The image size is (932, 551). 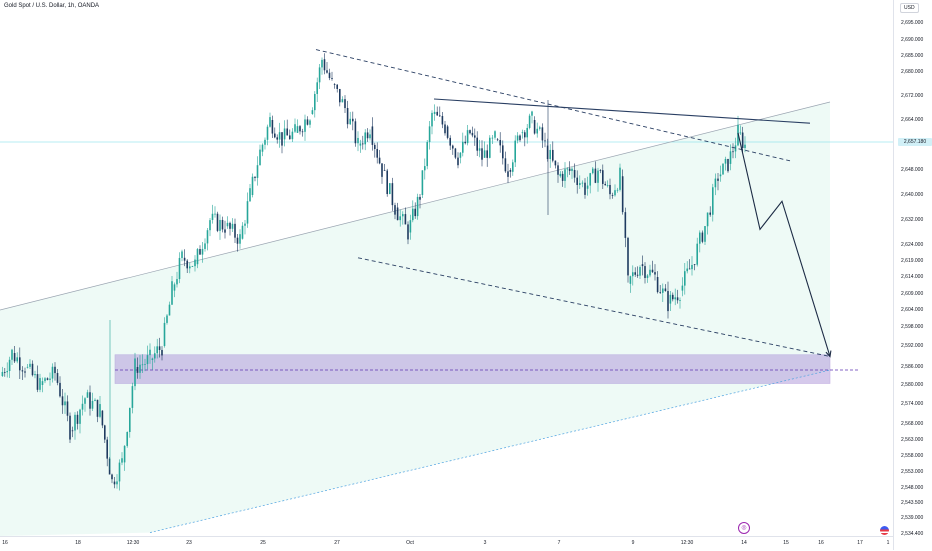 I want to click on price-tick-label: 2,619.000, so click(x=912, y=261).